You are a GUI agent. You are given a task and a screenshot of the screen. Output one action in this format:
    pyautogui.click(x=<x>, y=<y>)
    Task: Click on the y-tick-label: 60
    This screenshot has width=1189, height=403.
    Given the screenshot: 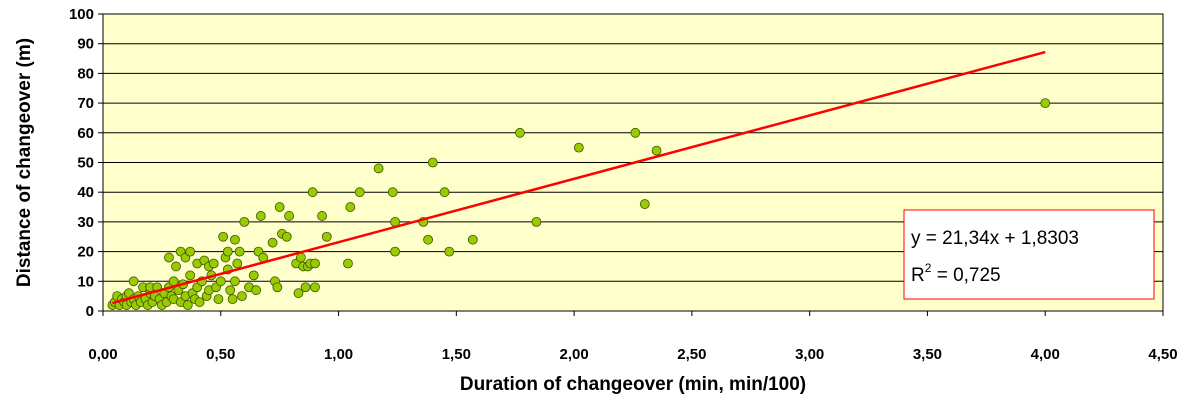 What is the action you would take?
    pyautogui.click(x=85, y=133)
    